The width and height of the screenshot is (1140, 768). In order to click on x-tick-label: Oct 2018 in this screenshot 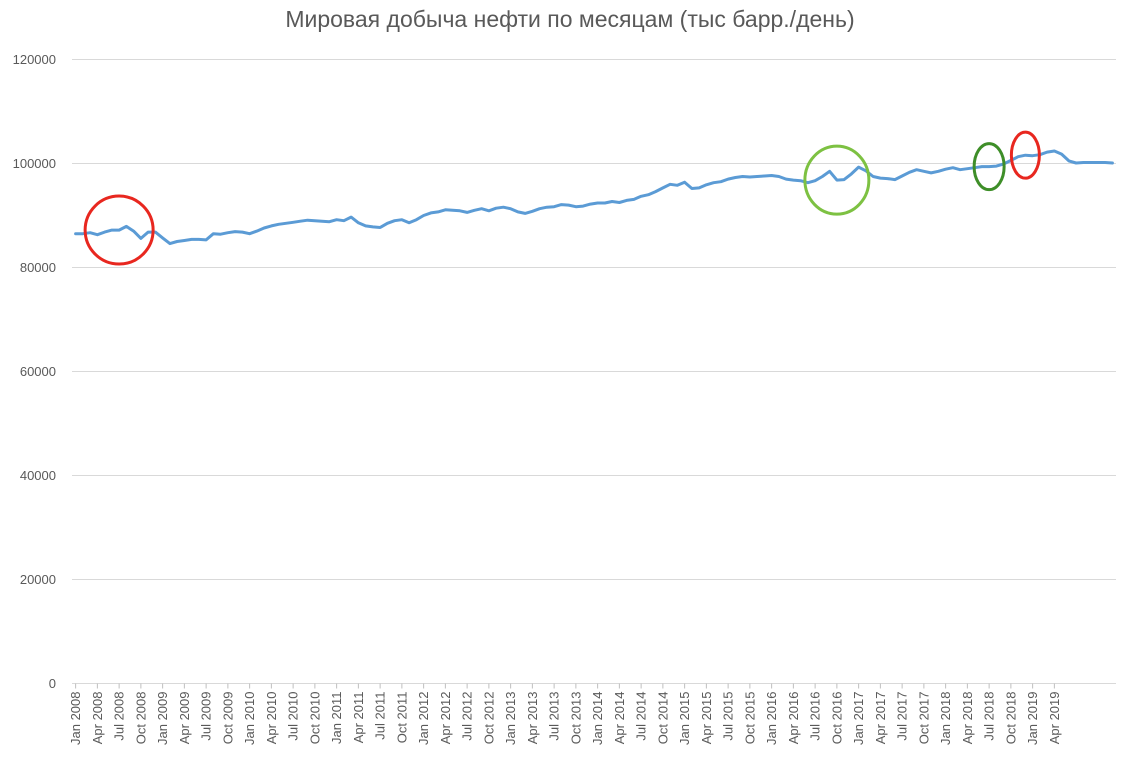, I will do `click(1010, 718)`.